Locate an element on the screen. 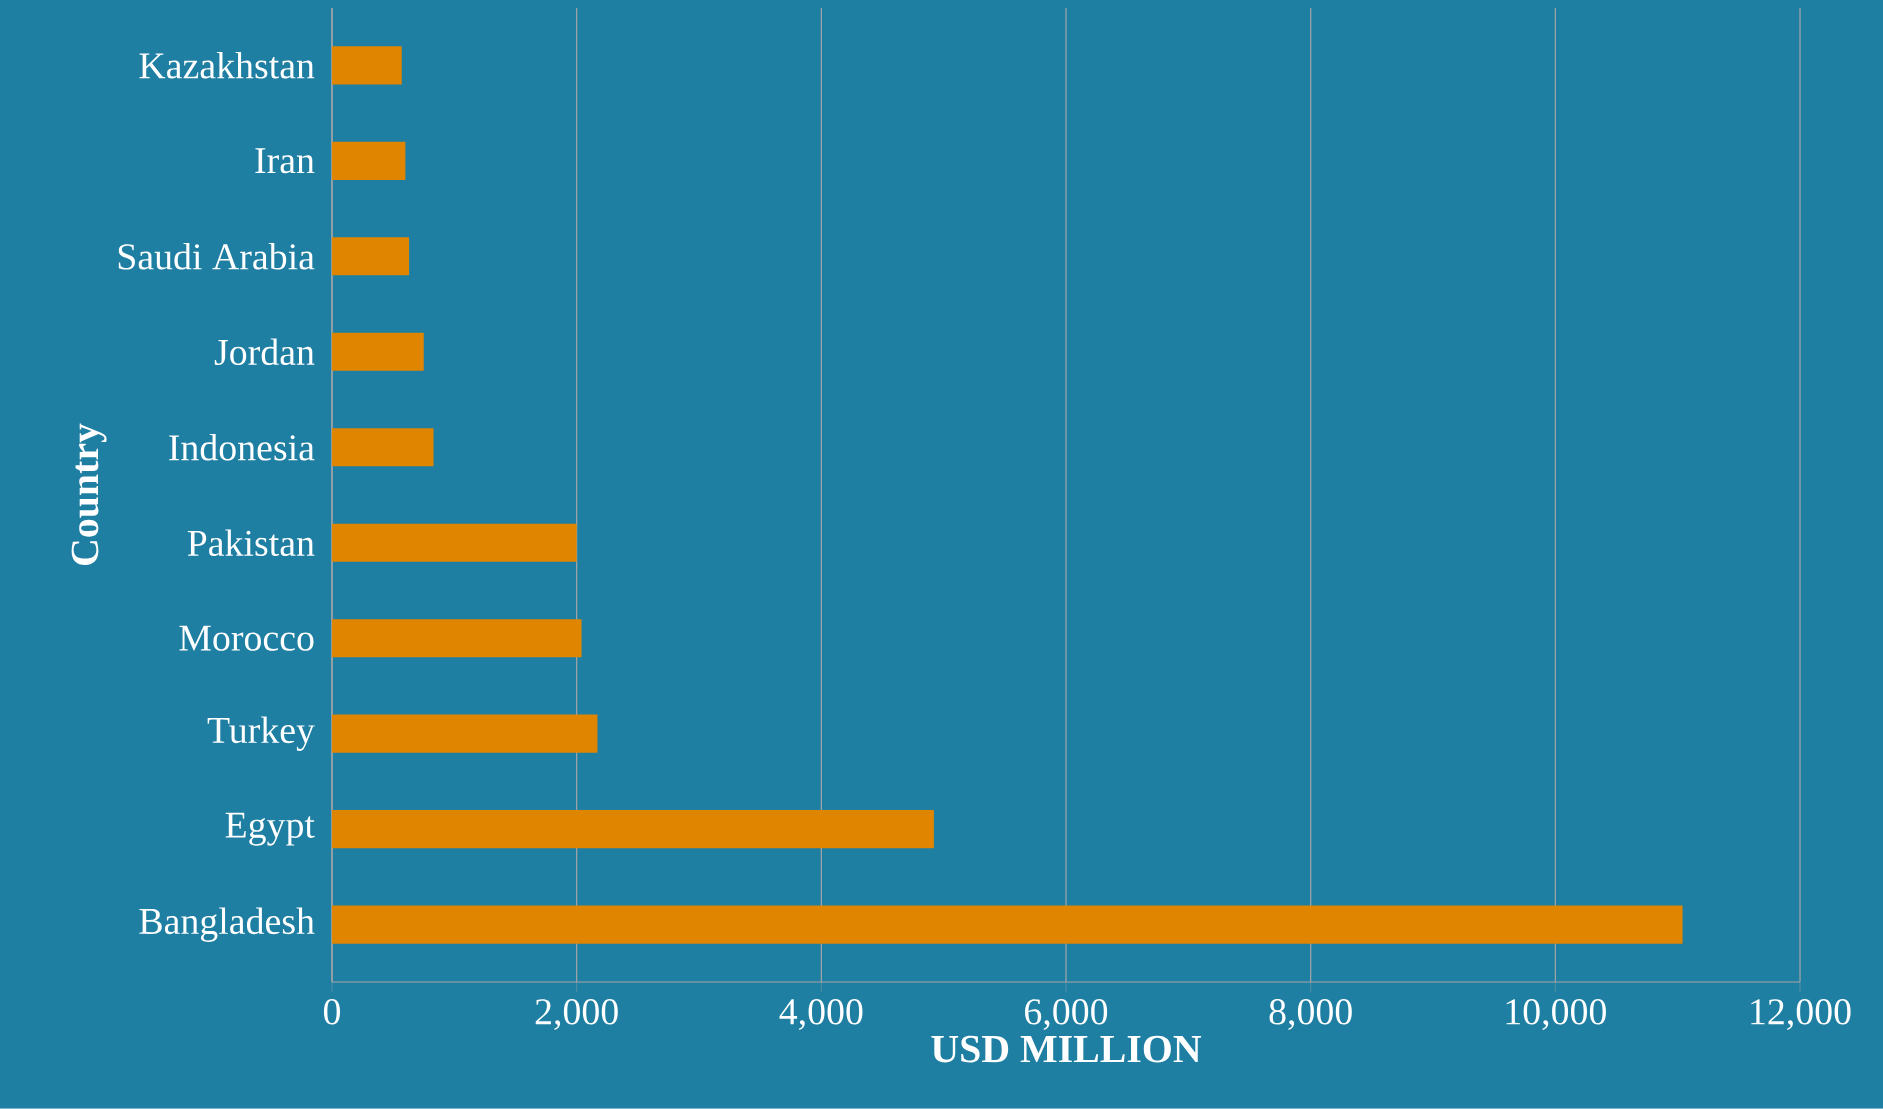 The height and width of the screenshot is (1109, 1883). y-tick-label: Iran is located at coordinates (285, 161).